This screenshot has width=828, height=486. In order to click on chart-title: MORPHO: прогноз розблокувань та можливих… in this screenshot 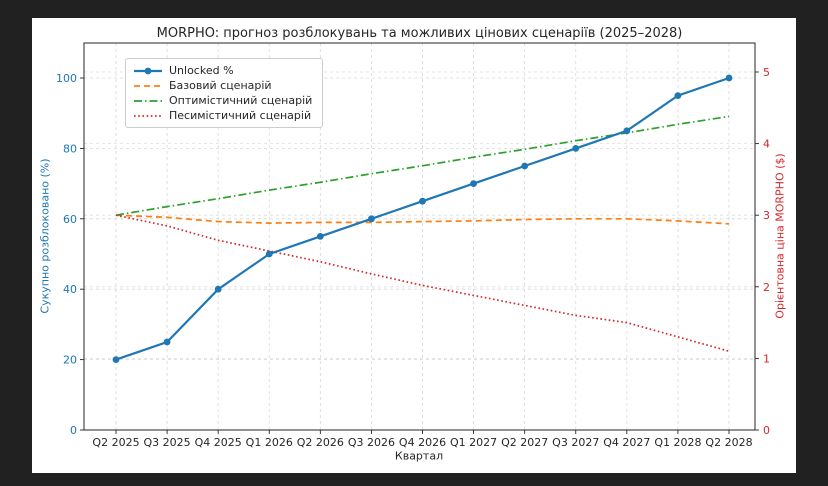, I will do `click(419, 33)`.